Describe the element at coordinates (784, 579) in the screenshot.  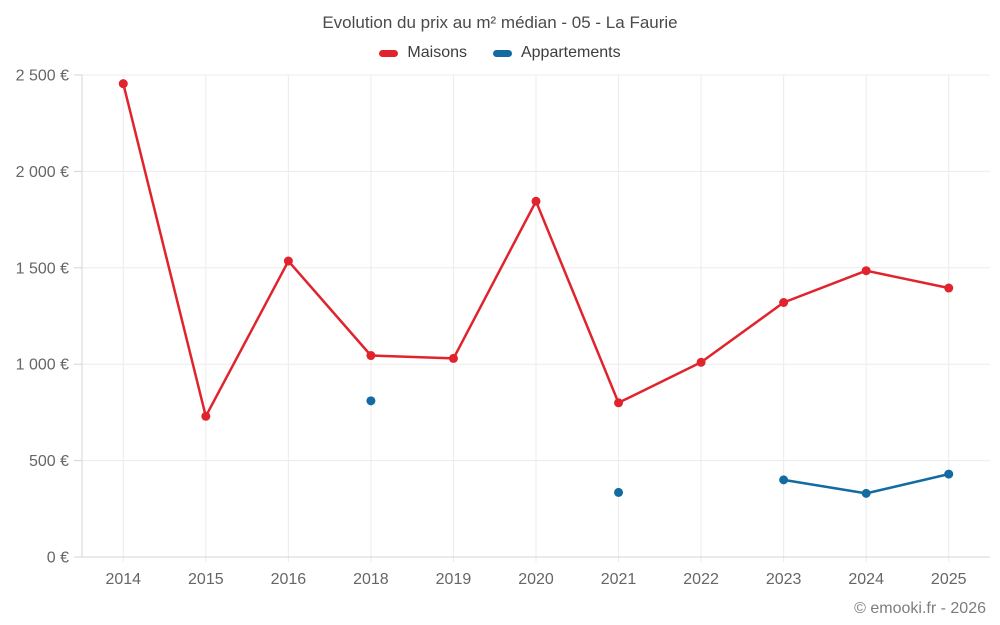
I see `x-tick-label: 2023` at that location.